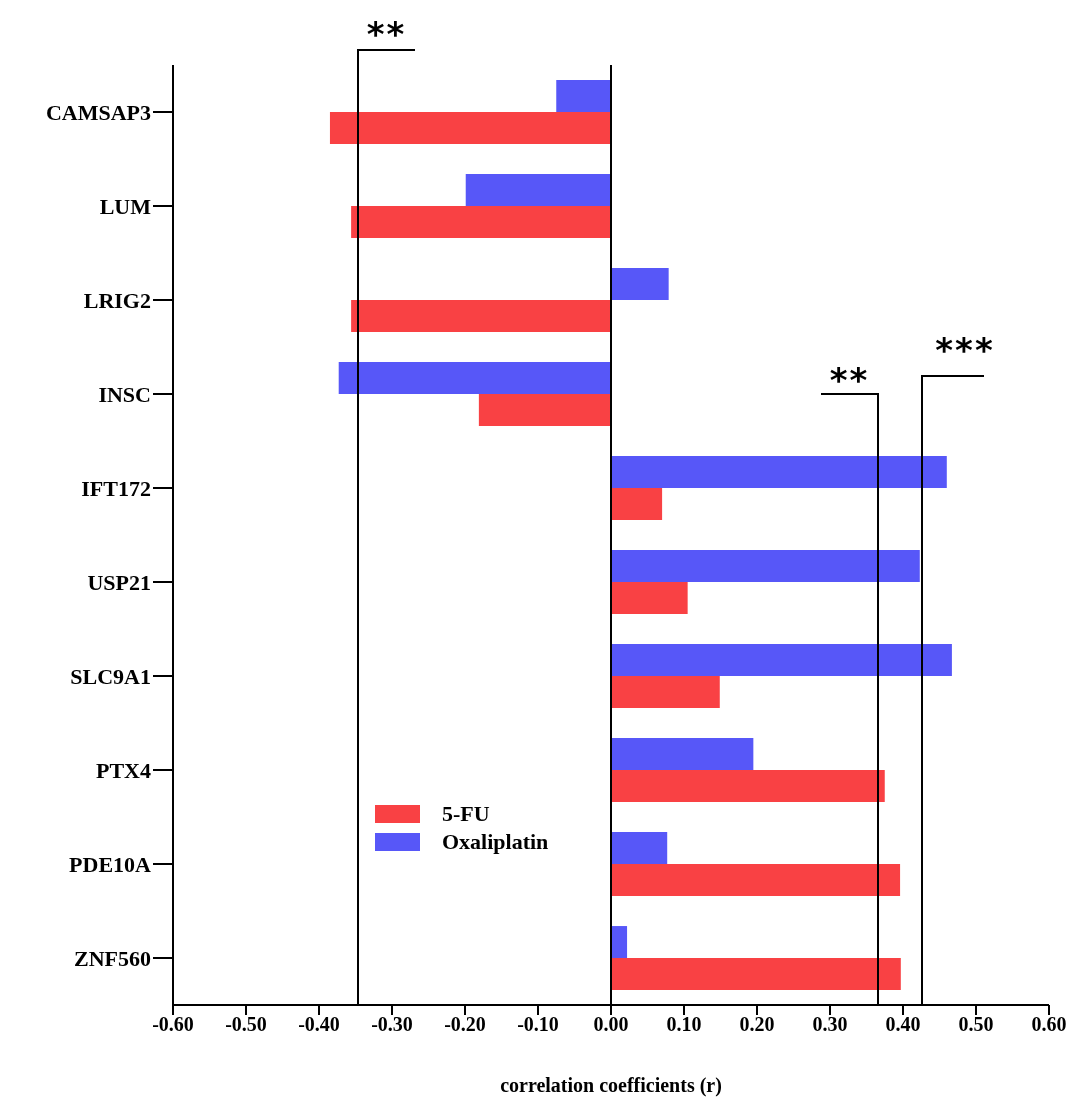 The height and width of the screenshot is (1104, 1083). What do you see at coordinates (849, 380) in the screenshot?
I see `annotation: **` at bounding box center [849, 380].